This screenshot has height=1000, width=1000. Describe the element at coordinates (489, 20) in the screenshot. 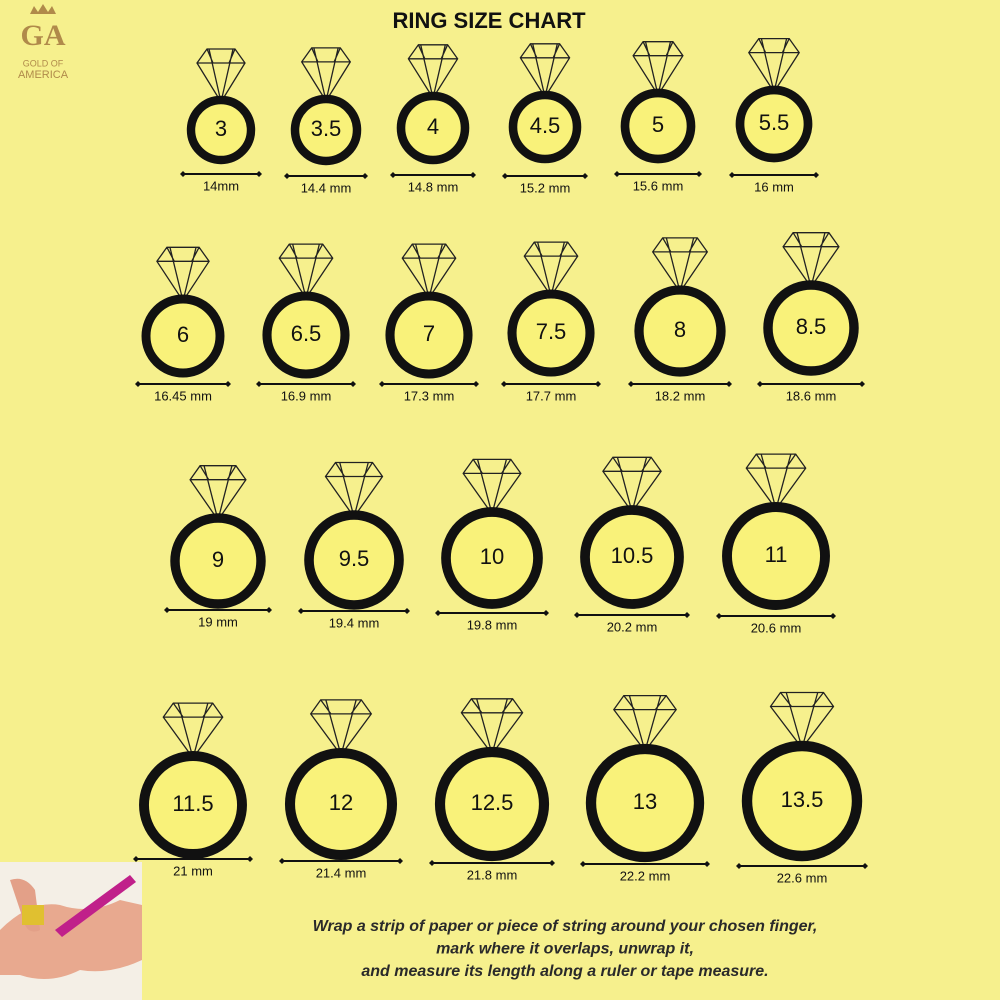

I see `title: RING SIZE CHART` at that location.